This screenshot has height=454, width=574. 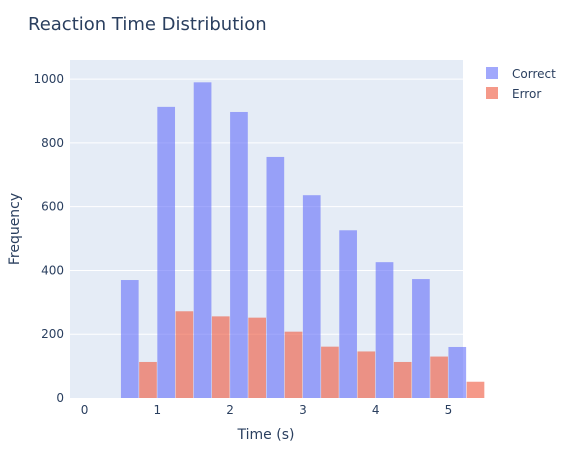 What do you see at coordinates (449, 410) in the screenshot?
I see `x-tick-label: 5` at bounding box center [449, 410].